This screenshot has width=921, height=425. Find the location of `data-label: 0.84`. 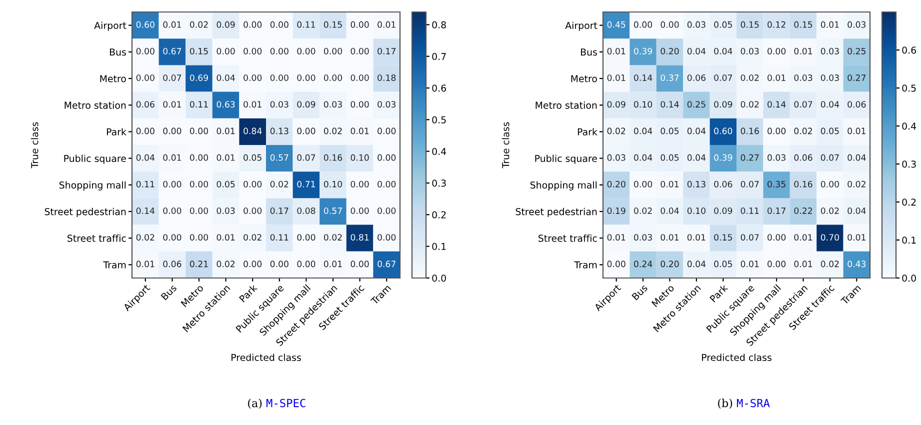

data-label: 0.84 is located at coordinates (253, 131).